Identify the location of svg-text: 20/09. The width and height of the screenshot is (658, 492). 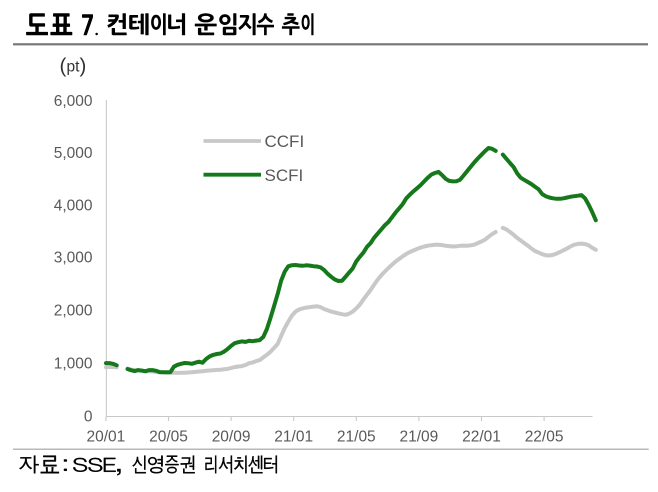
(231, 436).